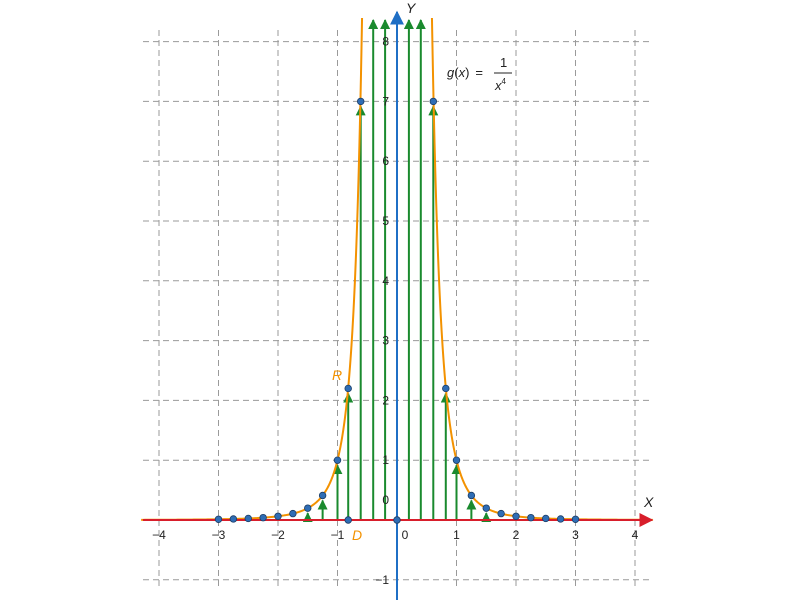 This screenshot has height=600, width=800. What do you see at coordinates (451, 72) in the screenshot?
I see `formula-function-name: g` at bounding box center [451, 72].